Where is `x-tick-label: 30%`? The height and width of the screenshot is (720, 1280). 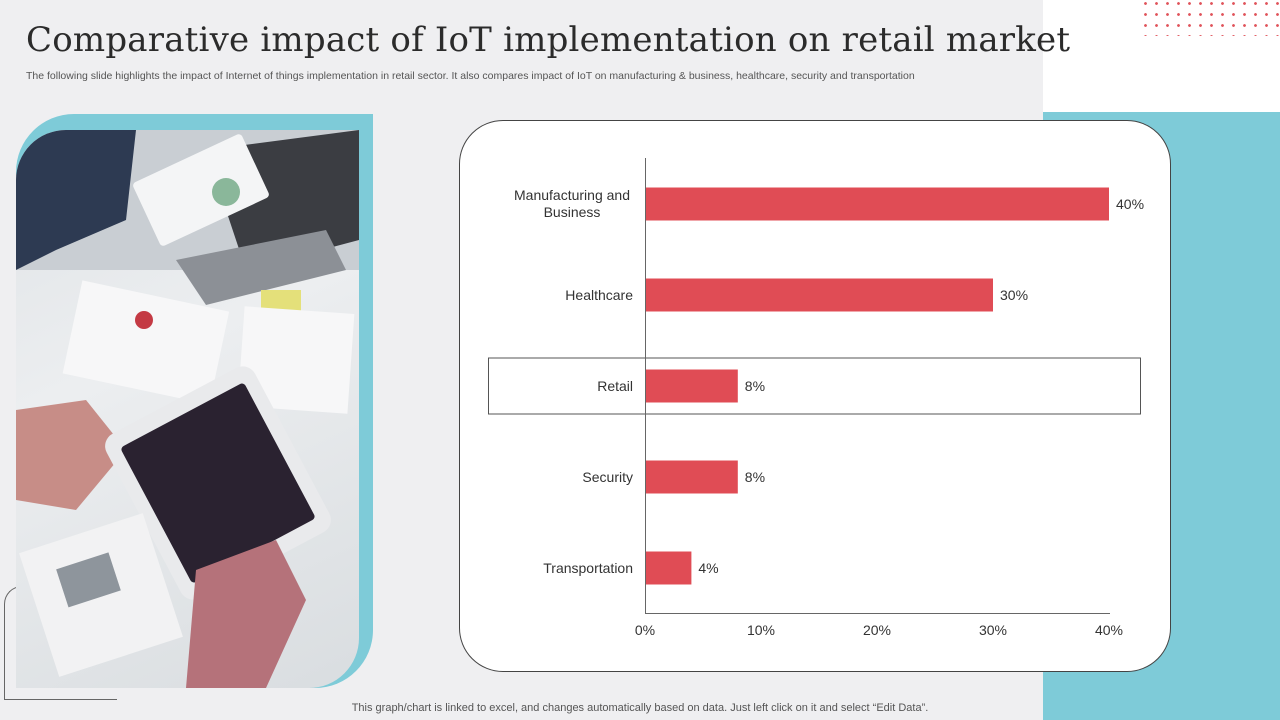
x-tick-label: 30% is located at coordinates (993, 630).